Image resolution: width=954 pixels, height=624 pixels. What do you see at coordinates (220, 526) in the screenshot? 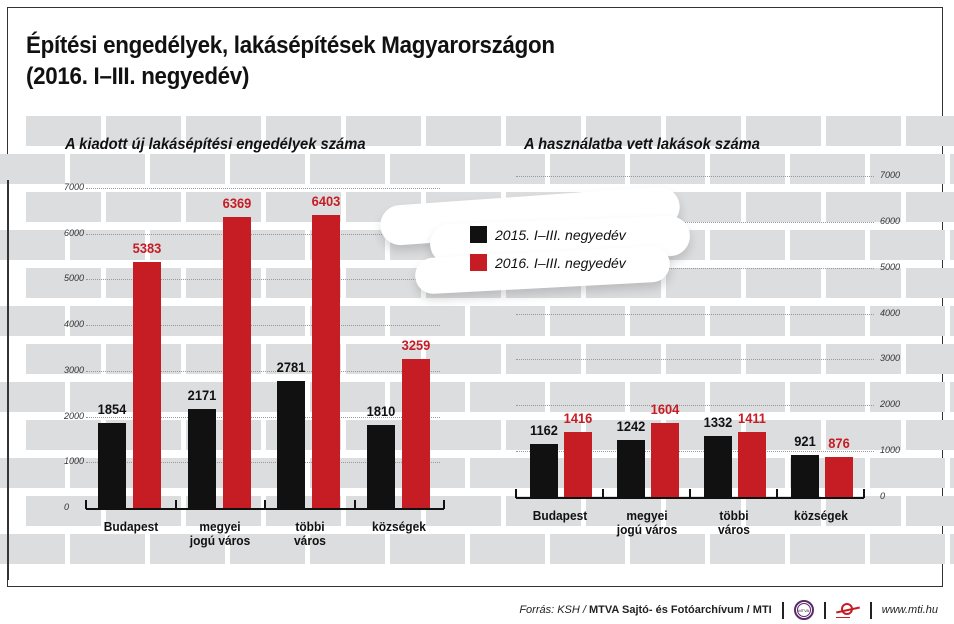
I see `category-line: megyei` at bounding box center [220, 526].